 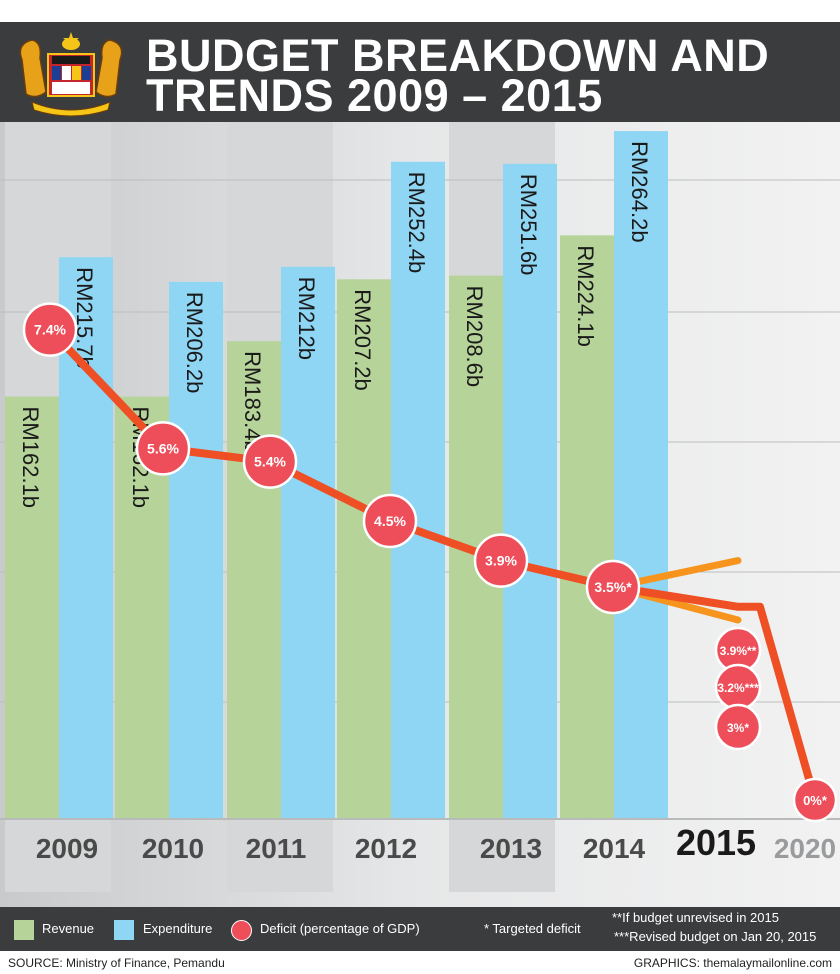 What do you see at coordinates (511, 848) in the screenshot?
I see `year-label: 2013` at bounding box center [511, 848].